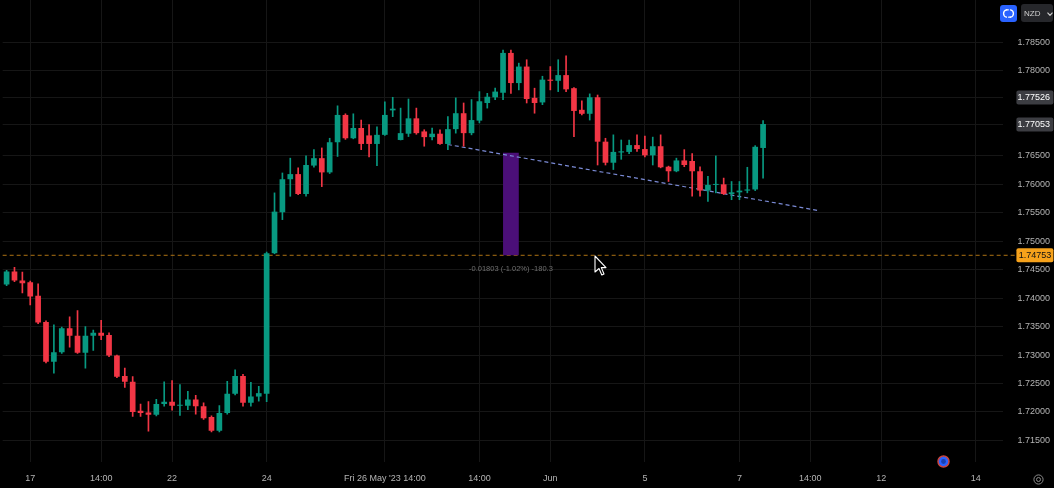  Describe the element at coordinates (172, 477) in the screenshot. I see `x-tick-label: 22` at that location.